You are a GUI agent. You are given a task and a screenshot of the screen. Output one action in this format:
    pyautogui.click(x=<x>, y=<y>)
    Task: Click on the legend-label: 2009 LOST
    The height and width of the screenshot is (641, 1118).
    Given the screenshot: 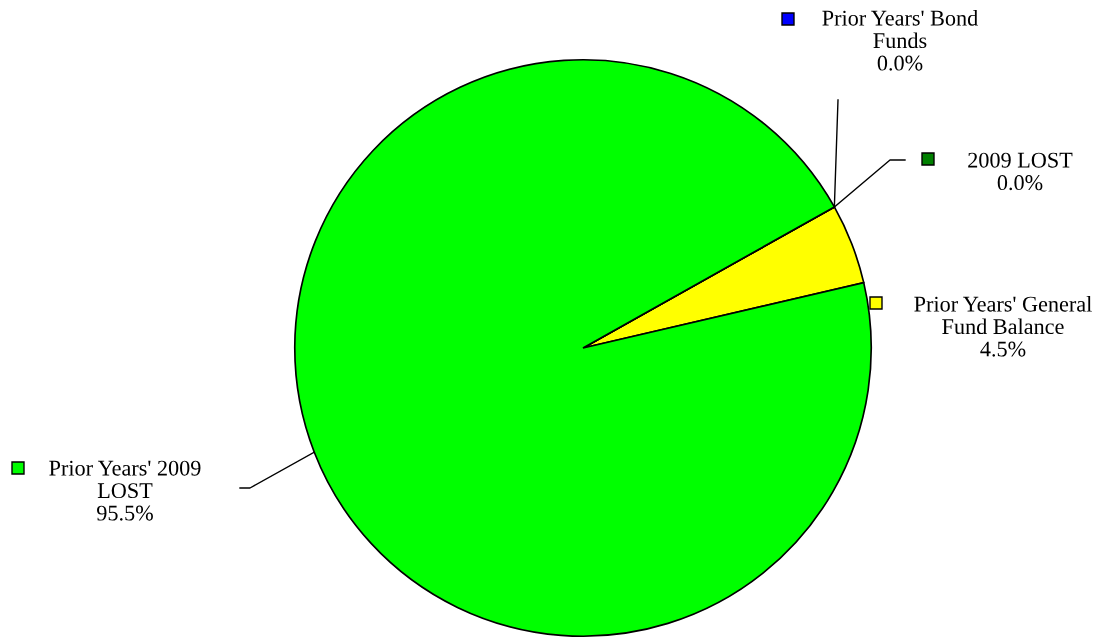 What is the action you would take?
    pyautogui.click(x=1020, y=160)
    